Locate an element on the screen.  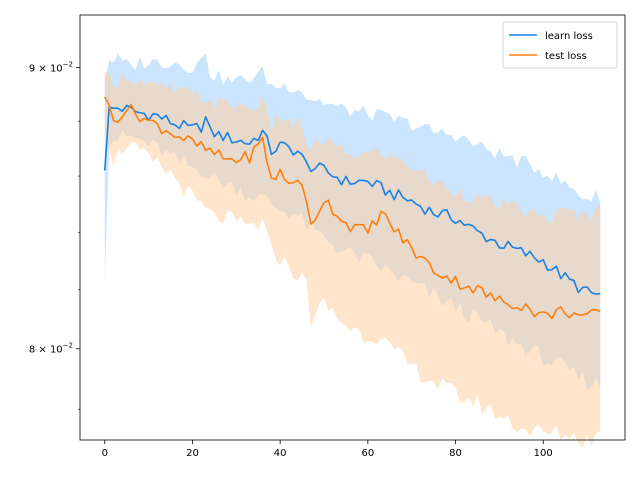
y-tick-label: 9 × 10⁻² is located at coordinates (51, 67).